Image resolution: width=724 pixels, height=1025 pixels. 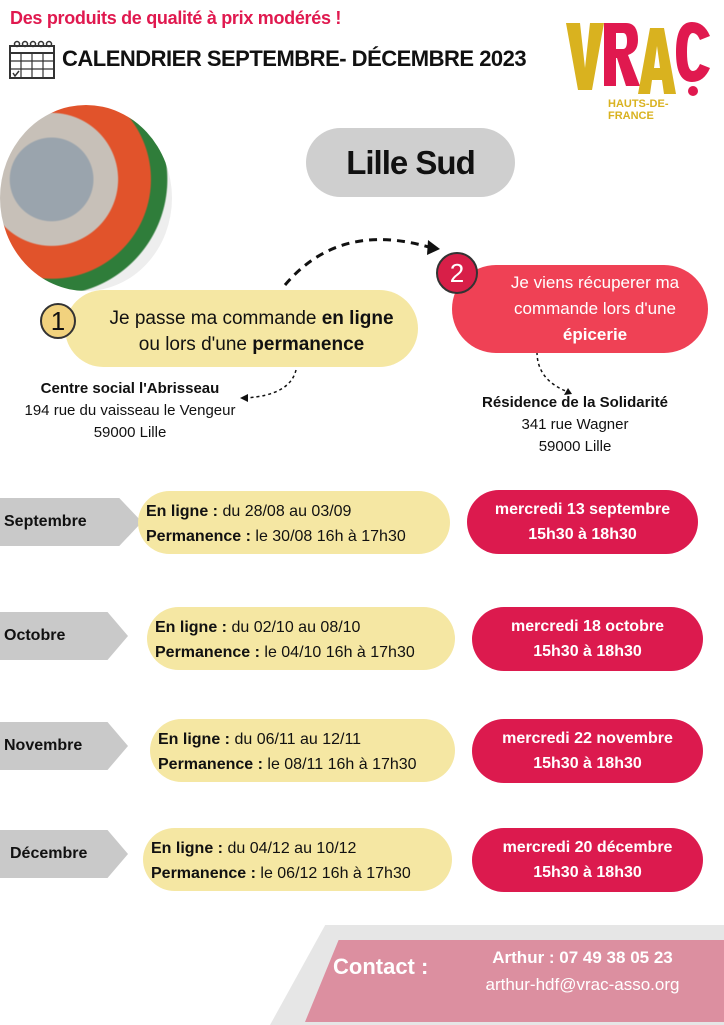 What do you see at coordinates (130, 432) in the screenshot?
I see `address1-city: 59000 Lille` at bounding box center [130, 432].